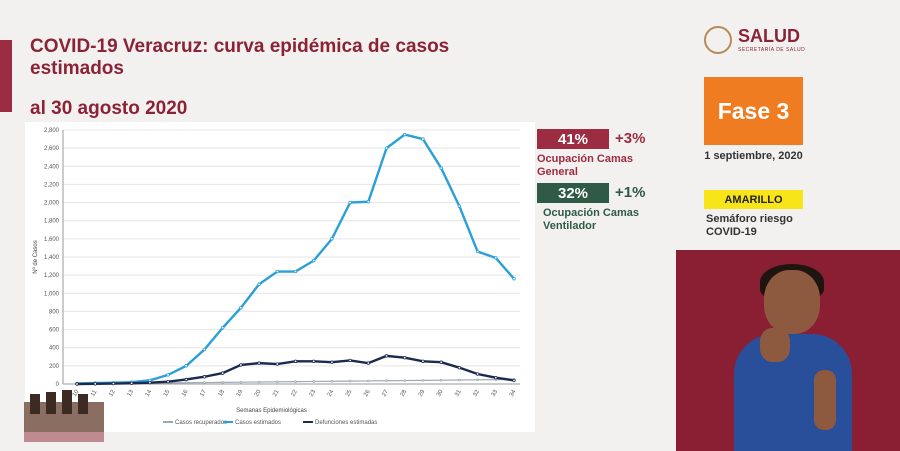 The height and width of the screenshot is (451, 900). Describe the element at coordinates (422, 393) in the screenshot. I see `x-tick-label: 29` at that location.